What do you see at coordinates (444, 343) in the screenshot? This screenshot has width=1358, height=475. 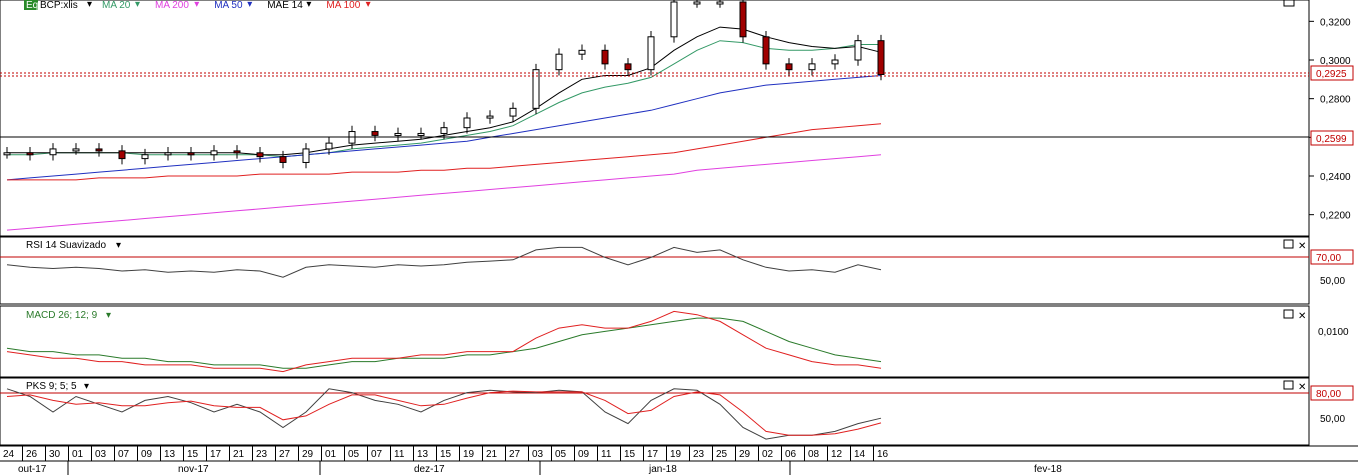 I see `macd-signal-line` at bounding box center [444, 343].